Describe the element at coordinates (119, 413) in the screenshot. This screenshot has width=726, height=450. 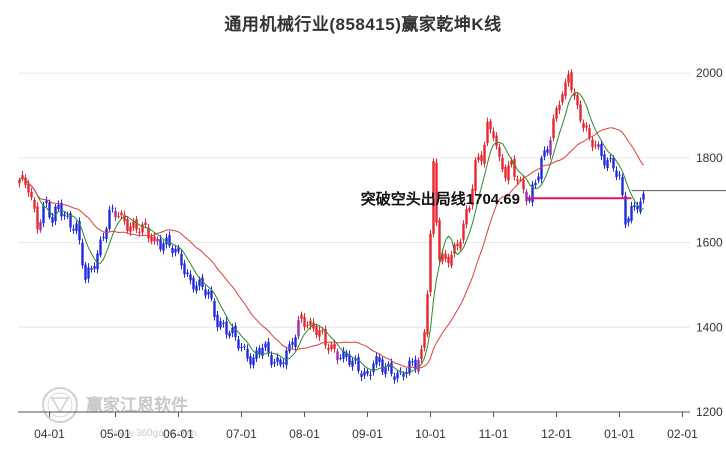
I see `watermark: 赢家江恩软件 www.360gann.com` at that location.